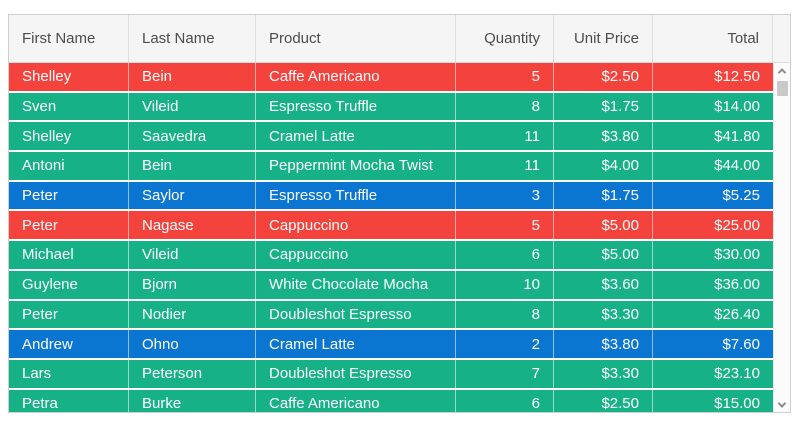 The width and height of the screenshot is (800, 425). I want to click on cell-quantity: 10, so click(505, 284).